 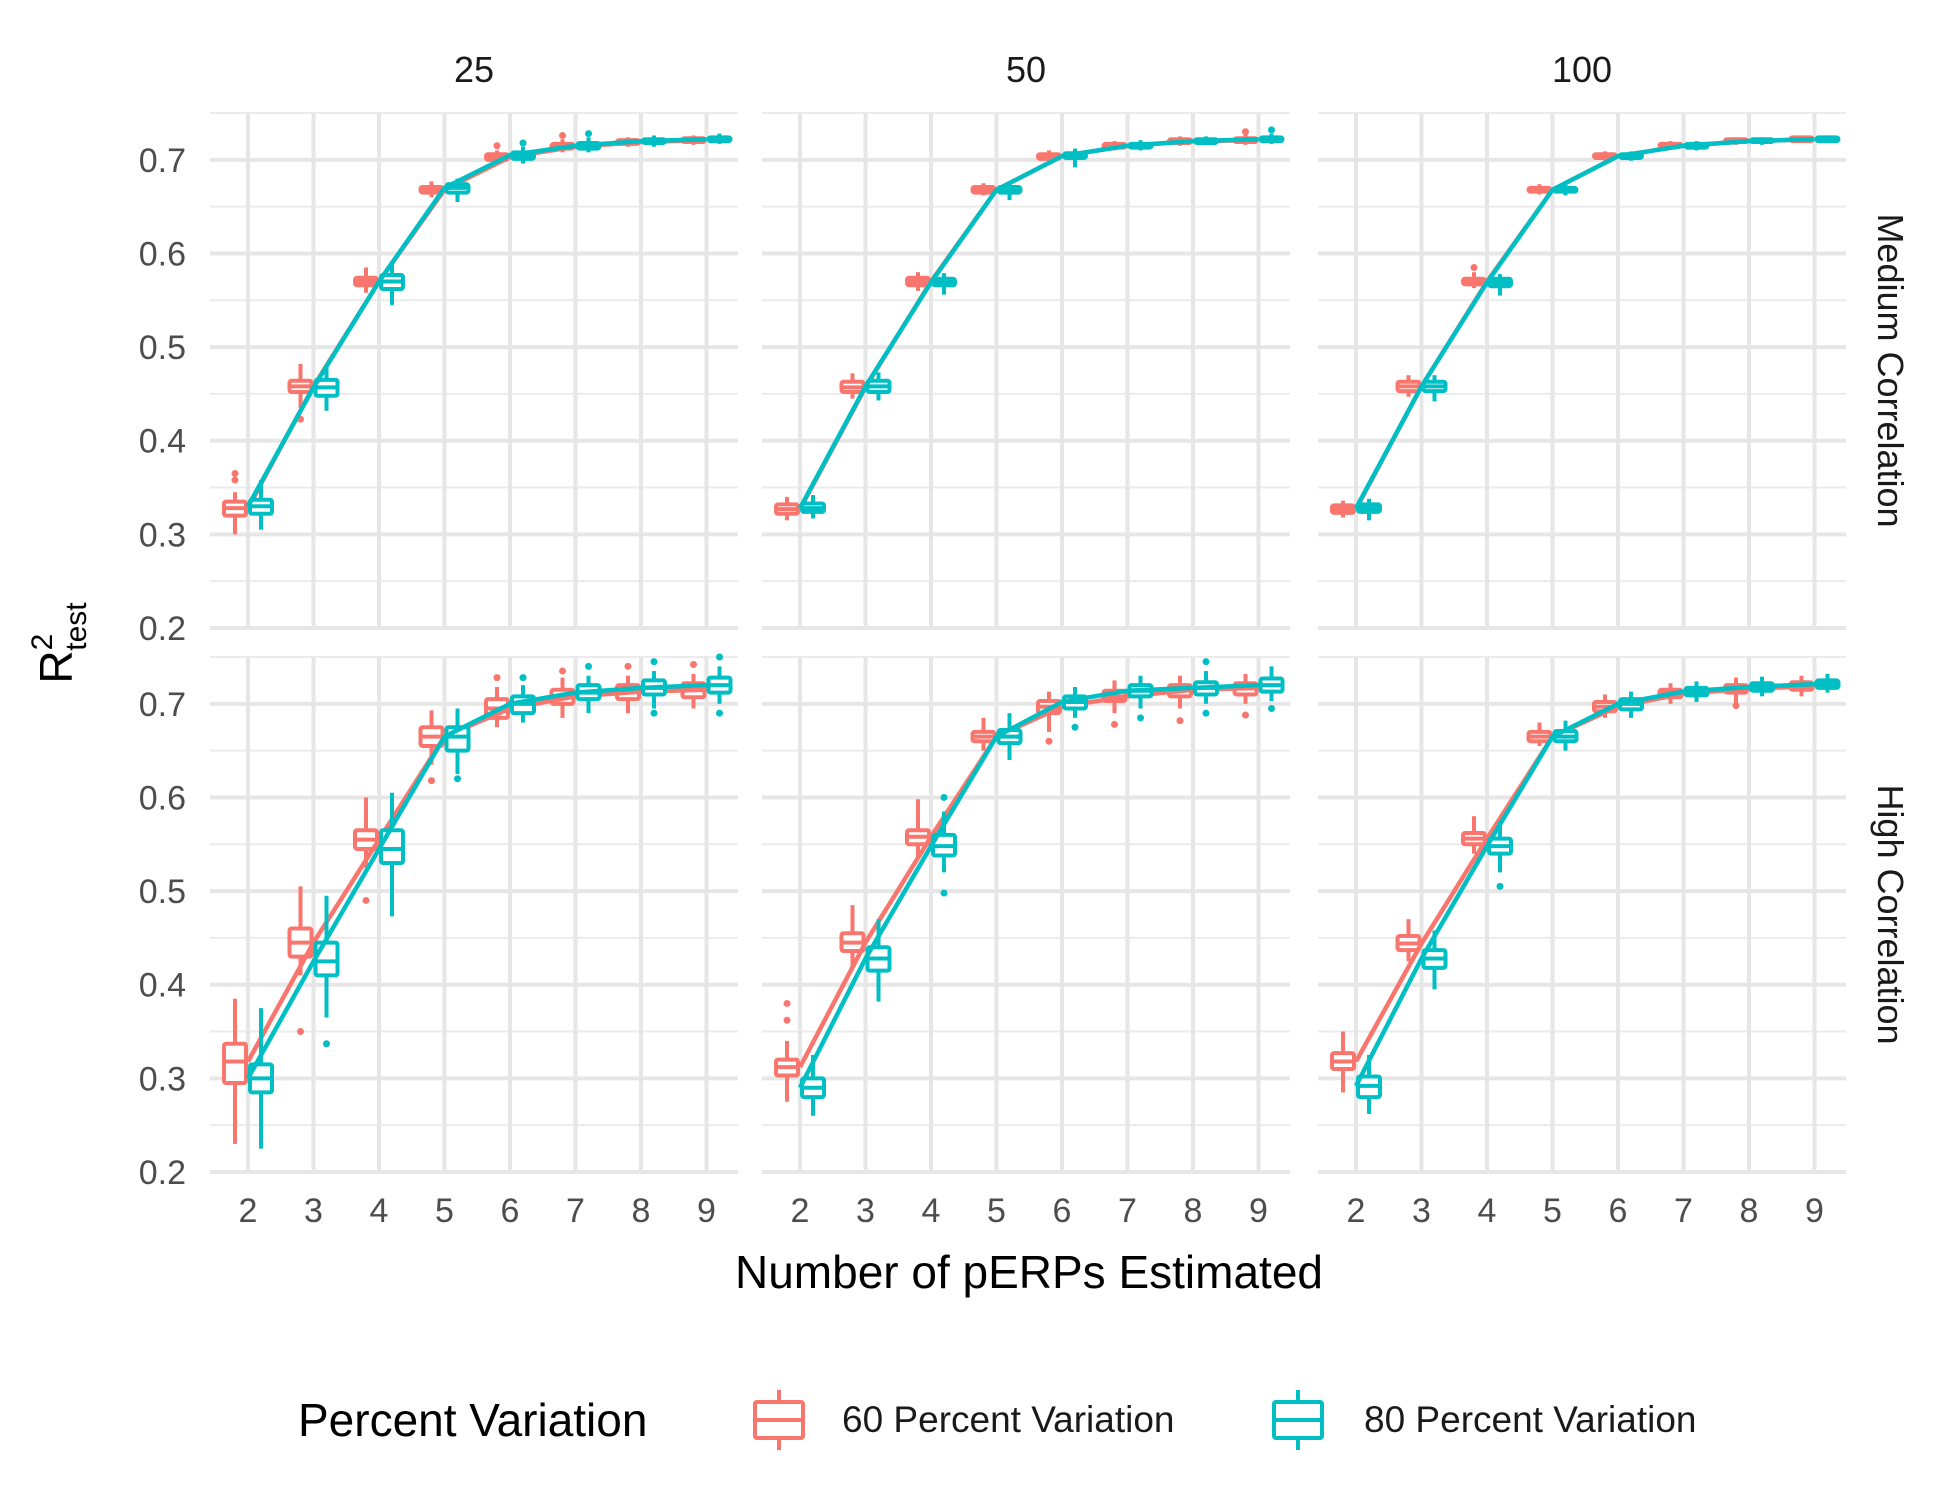 I want to click on legend-label: 60 Percent Variation, so click(x=1008, y=1419).